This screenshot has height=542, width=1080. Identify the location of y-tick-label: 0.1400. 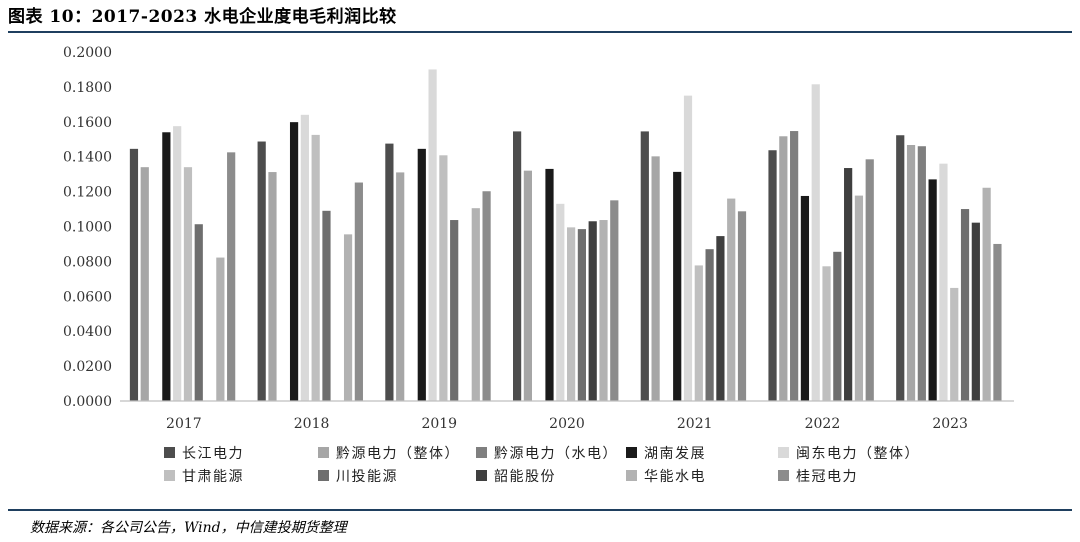
(87, 158).